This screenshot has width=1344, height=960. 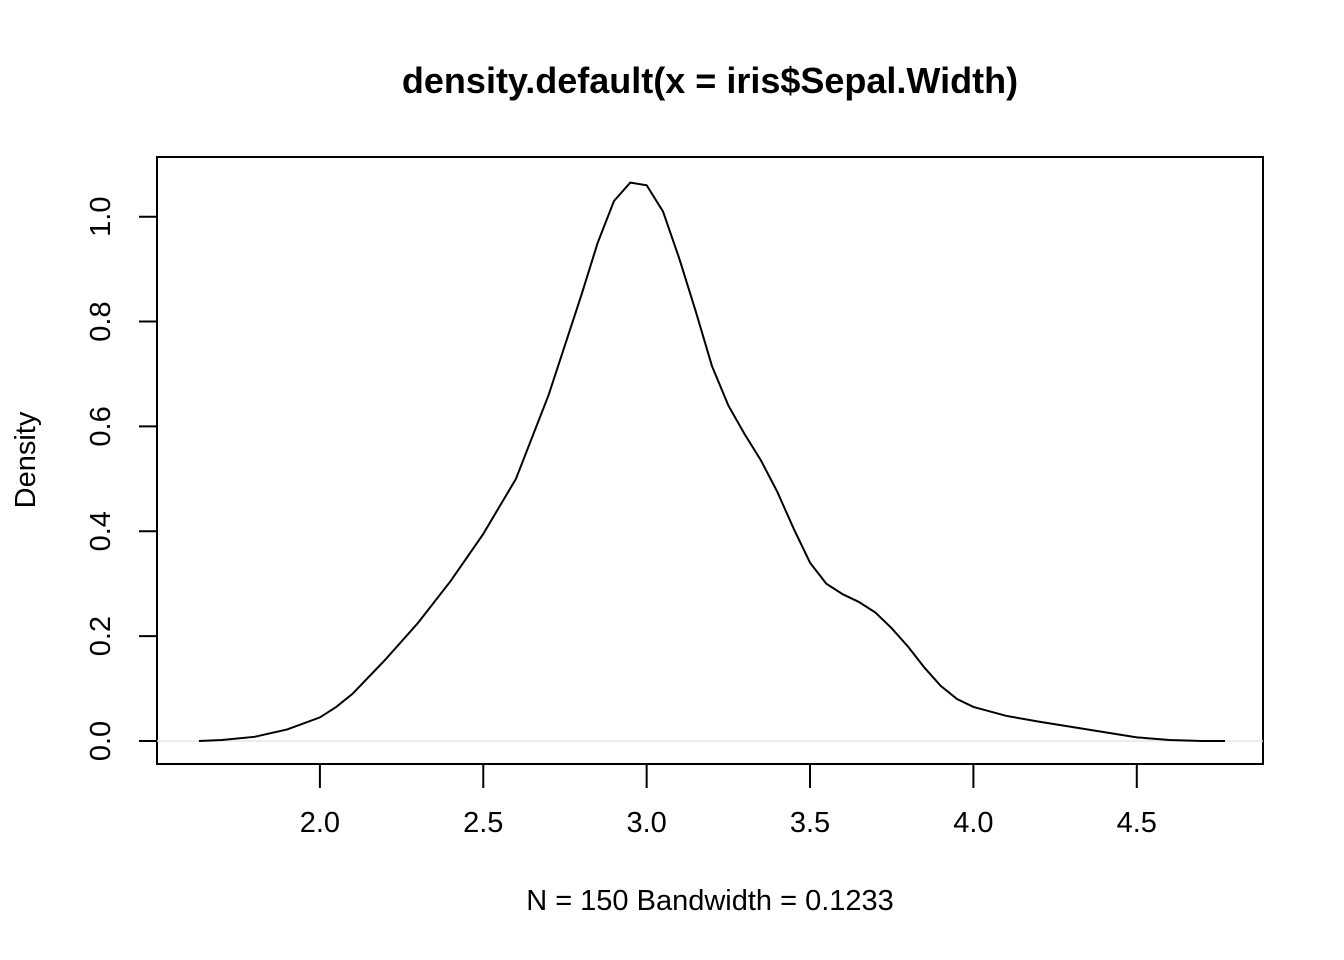 What do you see at coordinates (810, 823) in the screenshot?
I see `x-tick-label: 3.5` at bounding box center [810, 823].